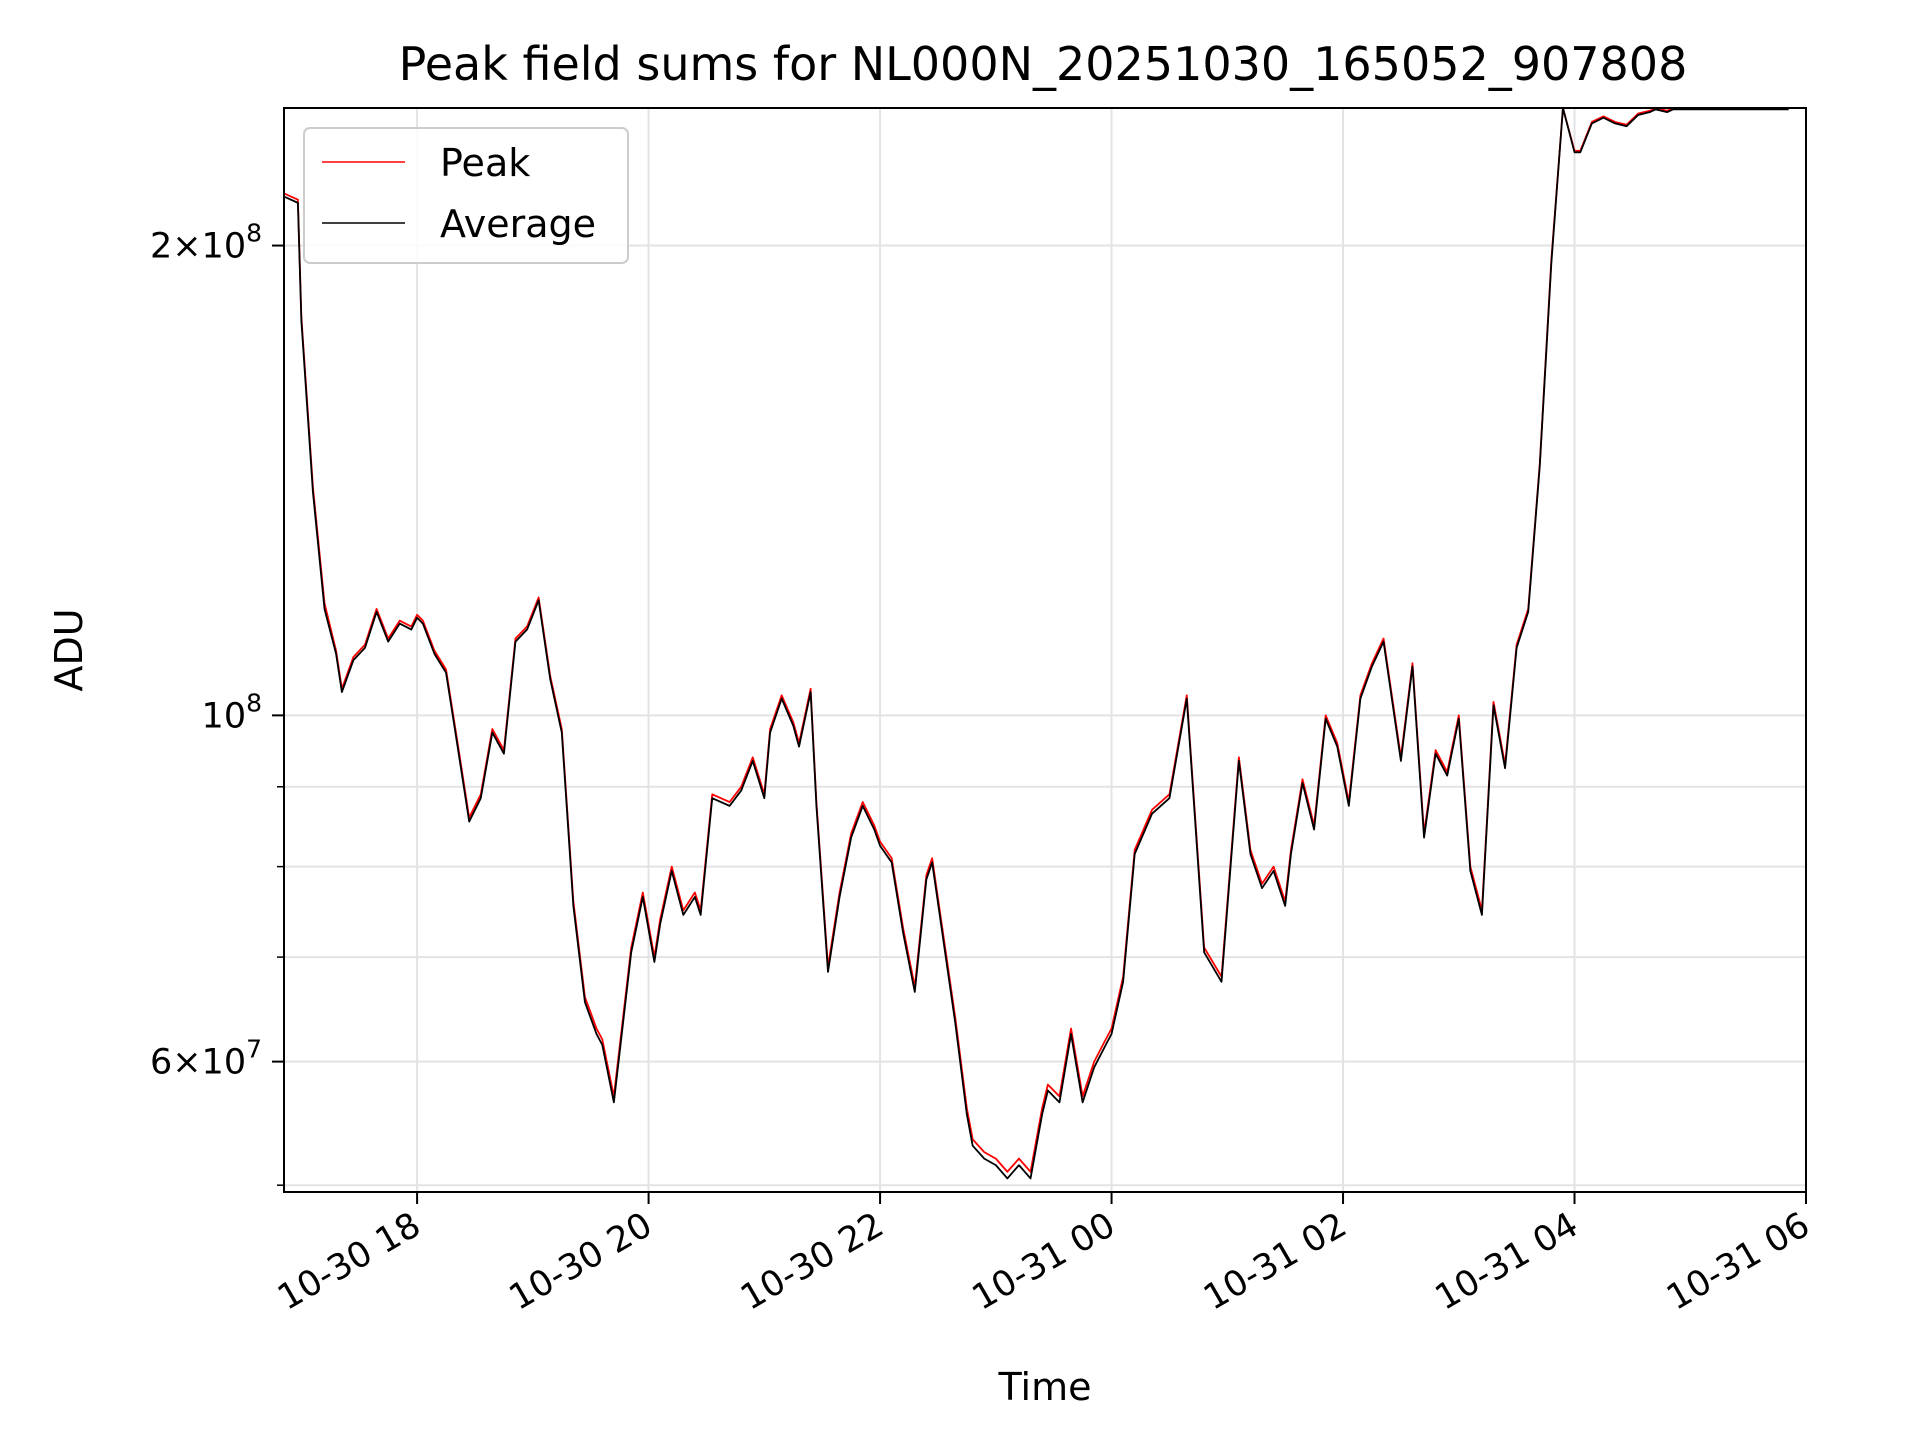 This screenshot has height=1440, width=1920. I want to click on y-tick-label: 6×107, so click(206, 1059).